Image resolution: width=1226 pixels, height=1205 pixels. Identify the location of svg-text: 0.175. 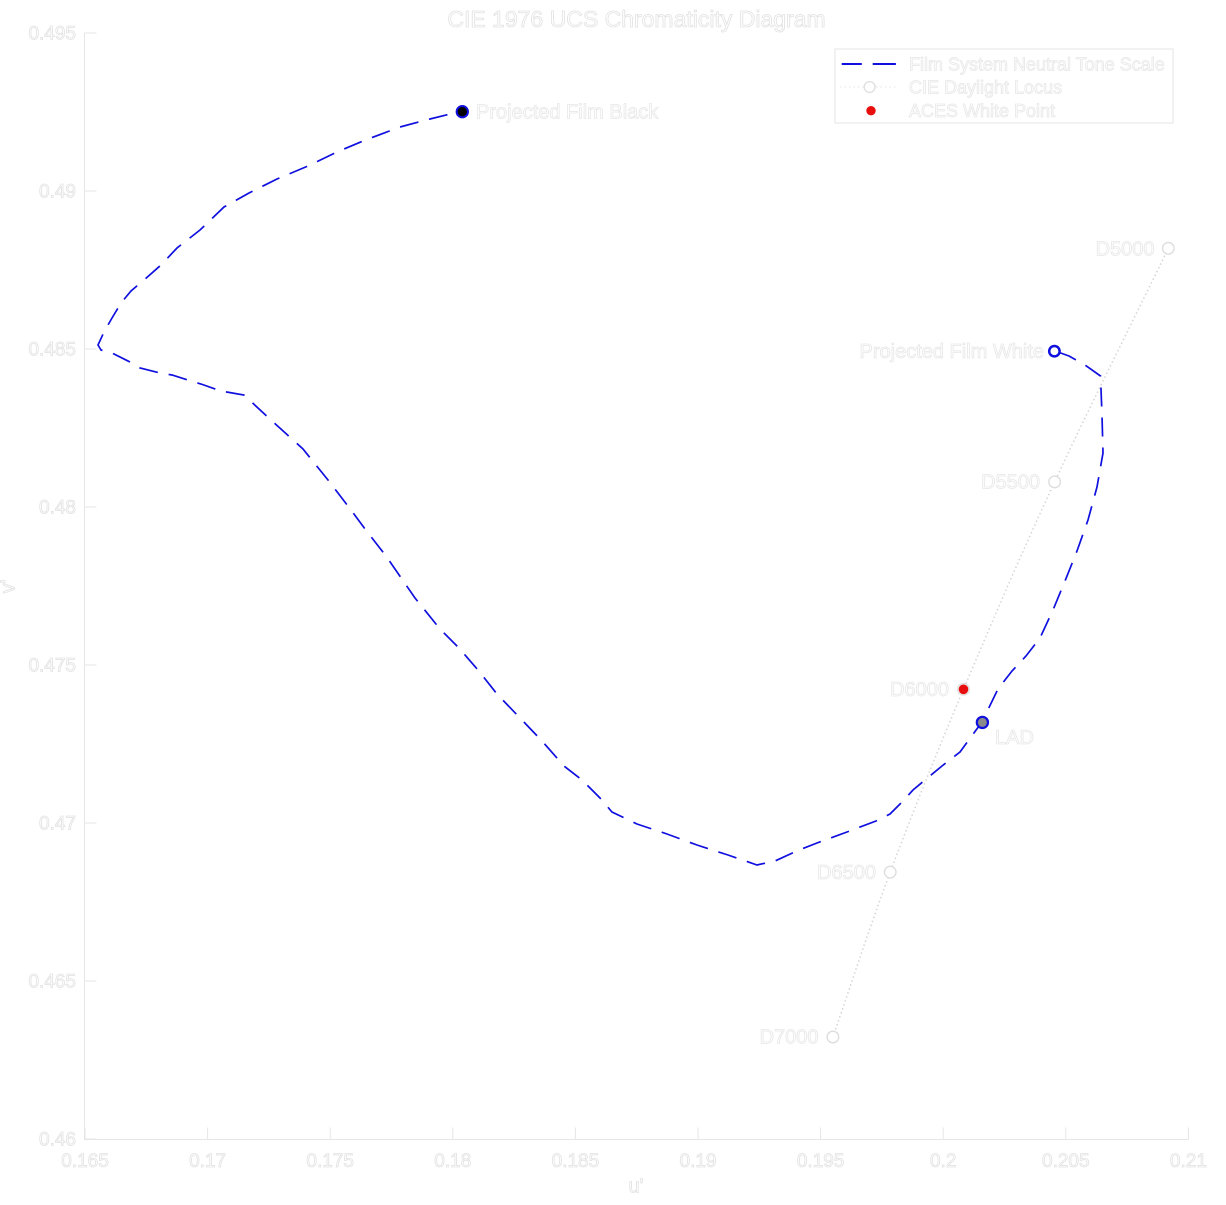
(330, 1161).